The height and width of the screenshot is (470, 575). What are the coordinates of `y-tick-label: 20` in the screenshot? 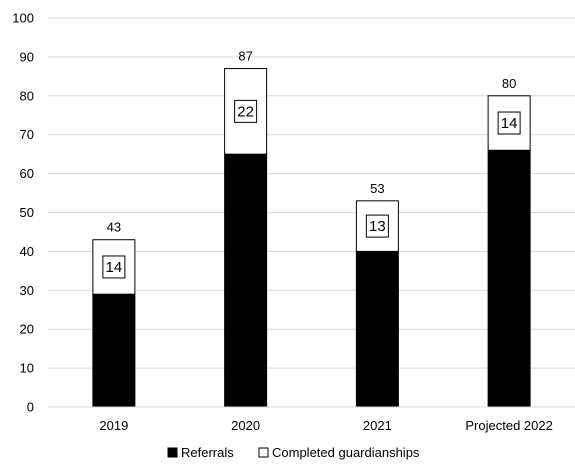 It's located at (27, 329).